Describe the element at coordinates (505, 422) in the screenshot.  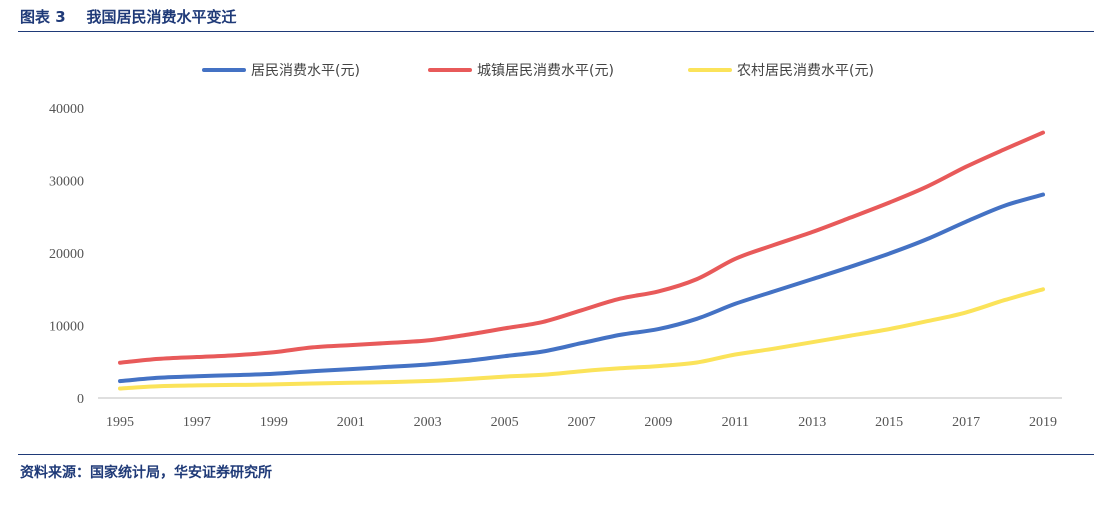
I see `x-tick-label: 2005` at that location.